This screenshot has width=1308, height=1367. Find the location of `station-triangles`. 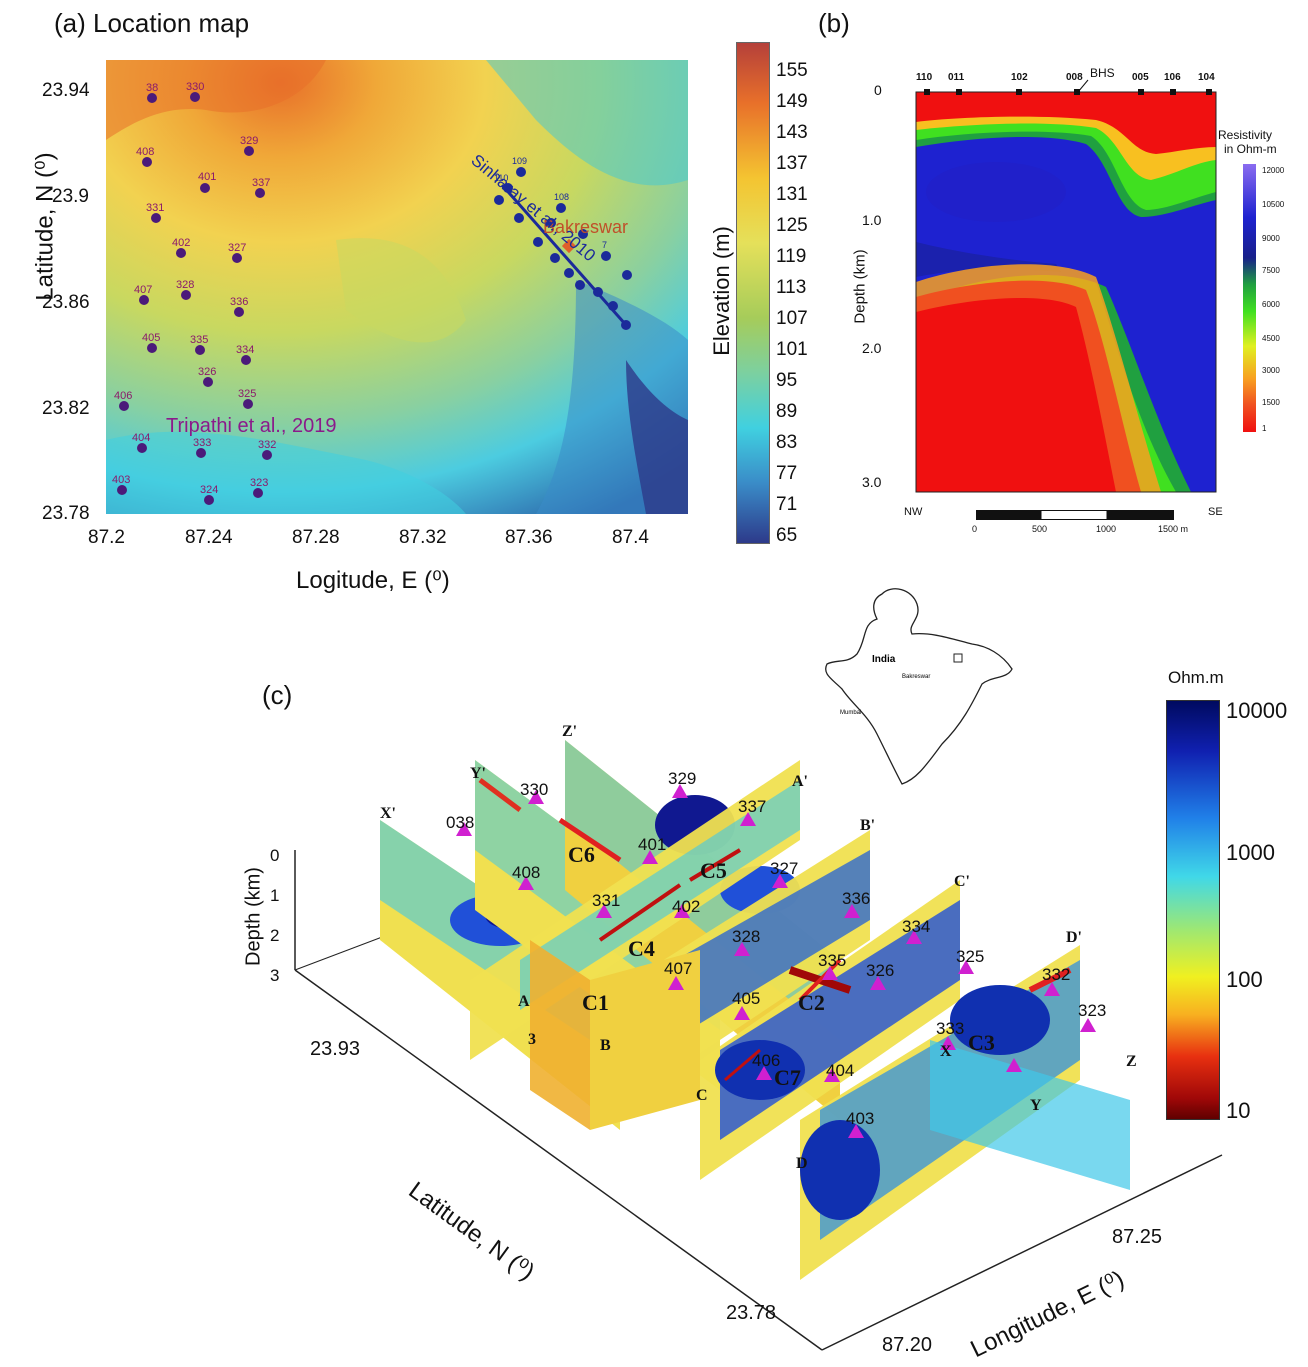

station-triangles is located at coordinates (776, 961).